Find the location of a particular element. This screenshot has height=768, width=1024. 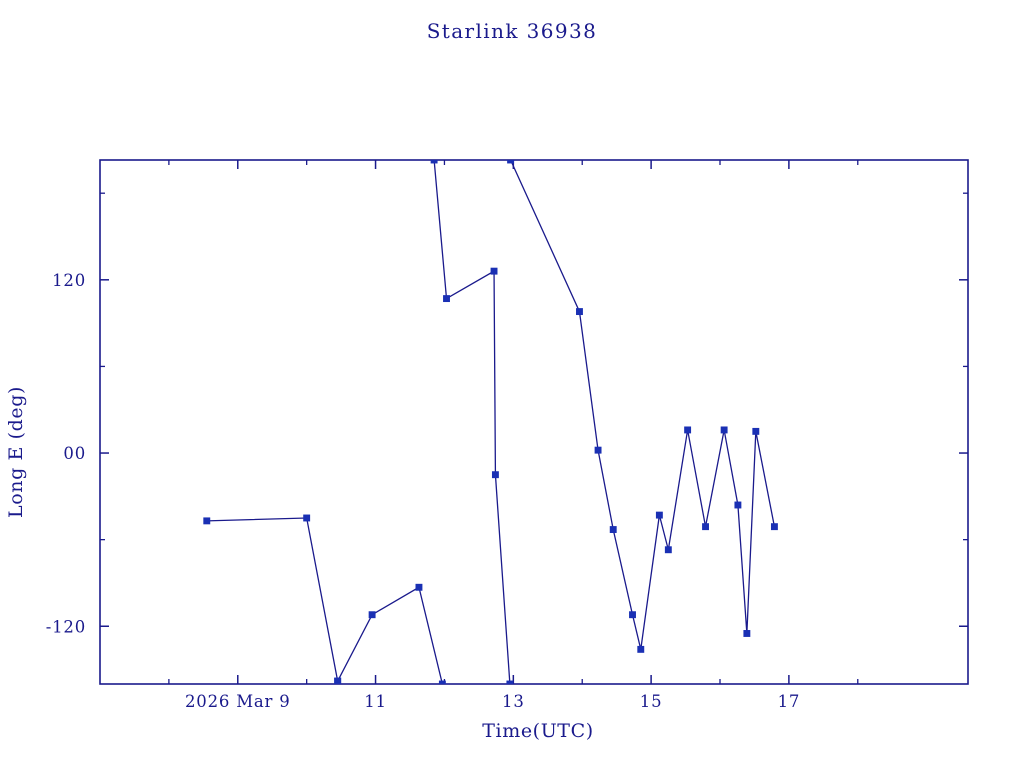

y-tick-label: 120 is located at coordinates (69, 280).